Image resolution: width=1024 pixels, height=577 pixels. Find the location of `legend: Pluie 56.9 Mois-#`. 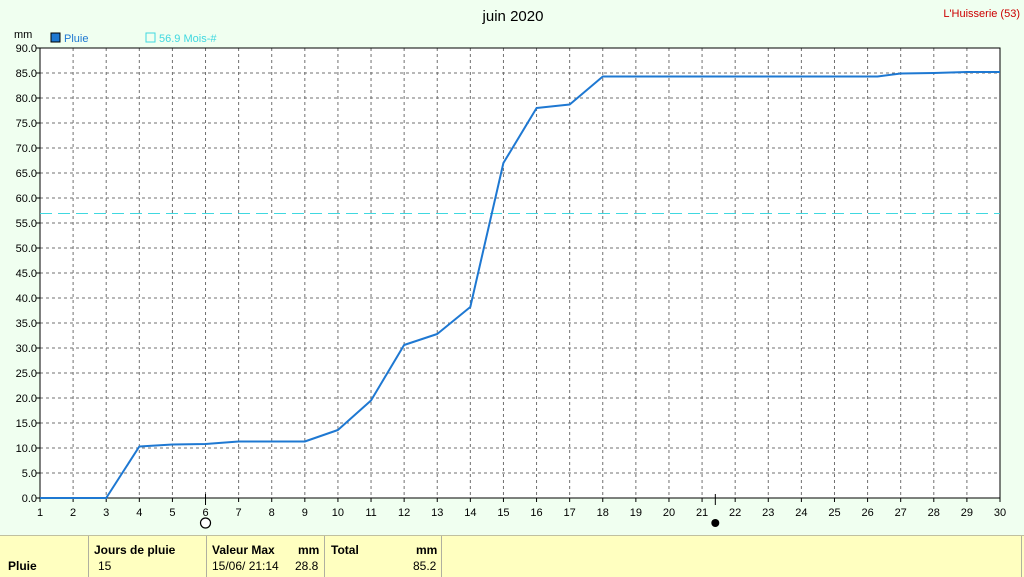

legend: Pluie 56.9 Mois-# is located at coordinates (133, 38).